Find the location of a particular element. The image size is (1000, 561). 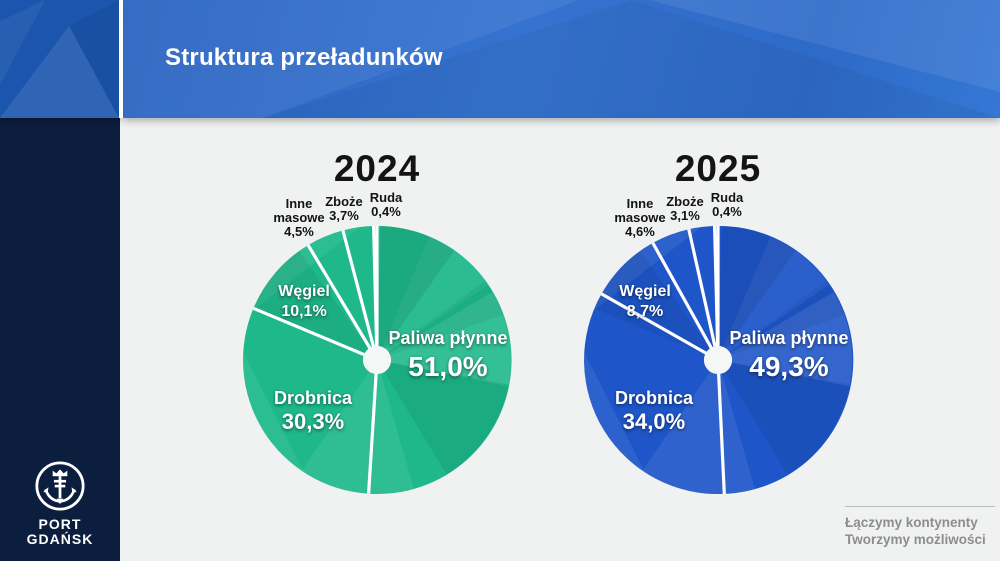

slice-label-paliwa-plynne: Paliwa płynne 49,3% is located at coordinates (789, 355).